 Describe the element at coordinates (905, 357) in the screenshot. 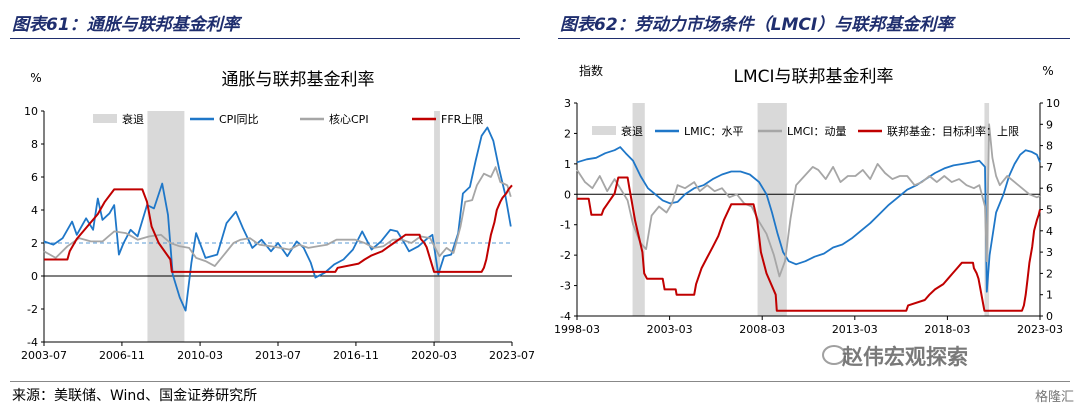

I see `watermark: 赵伟宏观探索` at that location.